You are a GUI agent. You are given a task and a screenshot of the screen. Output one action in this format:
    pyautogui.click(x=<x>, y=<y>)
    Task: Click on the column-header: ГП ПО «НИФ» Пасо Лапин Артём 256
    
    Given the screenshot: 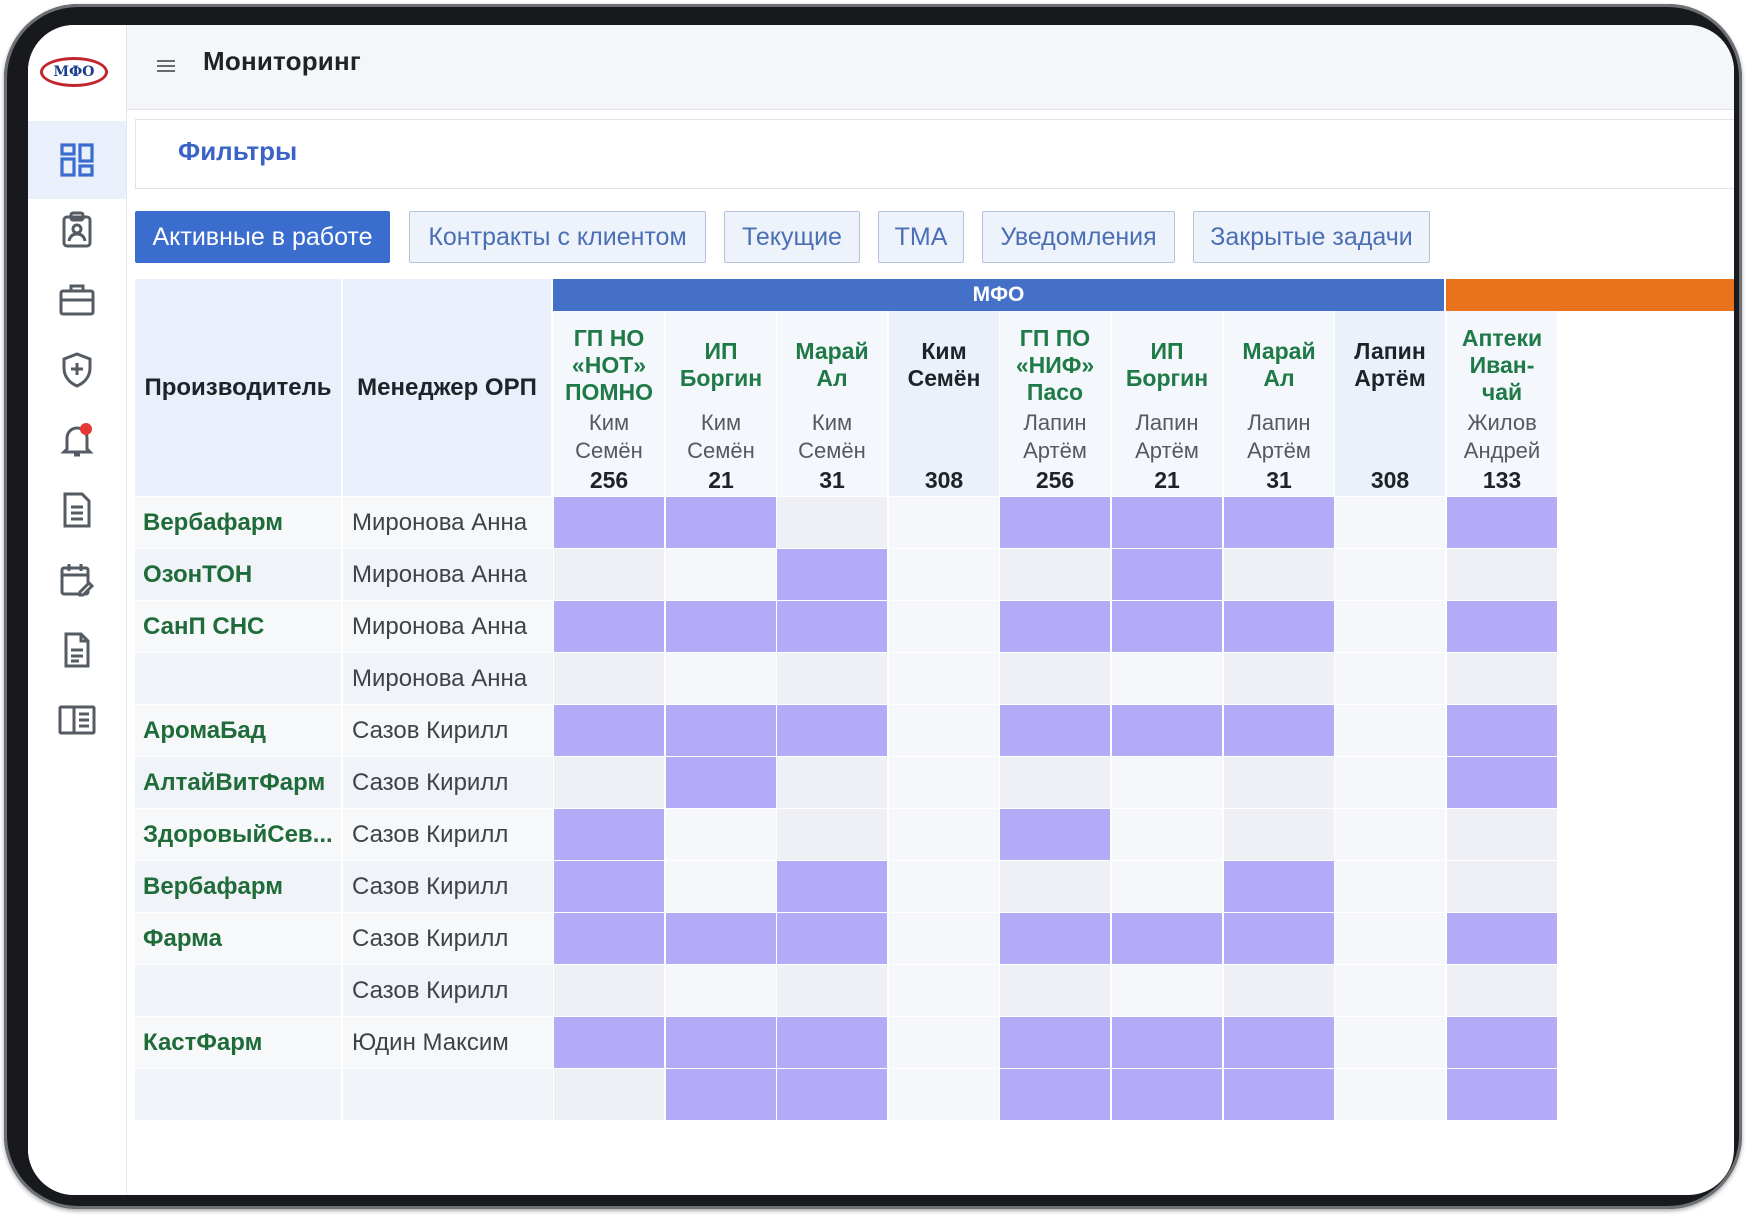 What is the action you would take?
    pyautogui.click(x=1054, y=403)
    